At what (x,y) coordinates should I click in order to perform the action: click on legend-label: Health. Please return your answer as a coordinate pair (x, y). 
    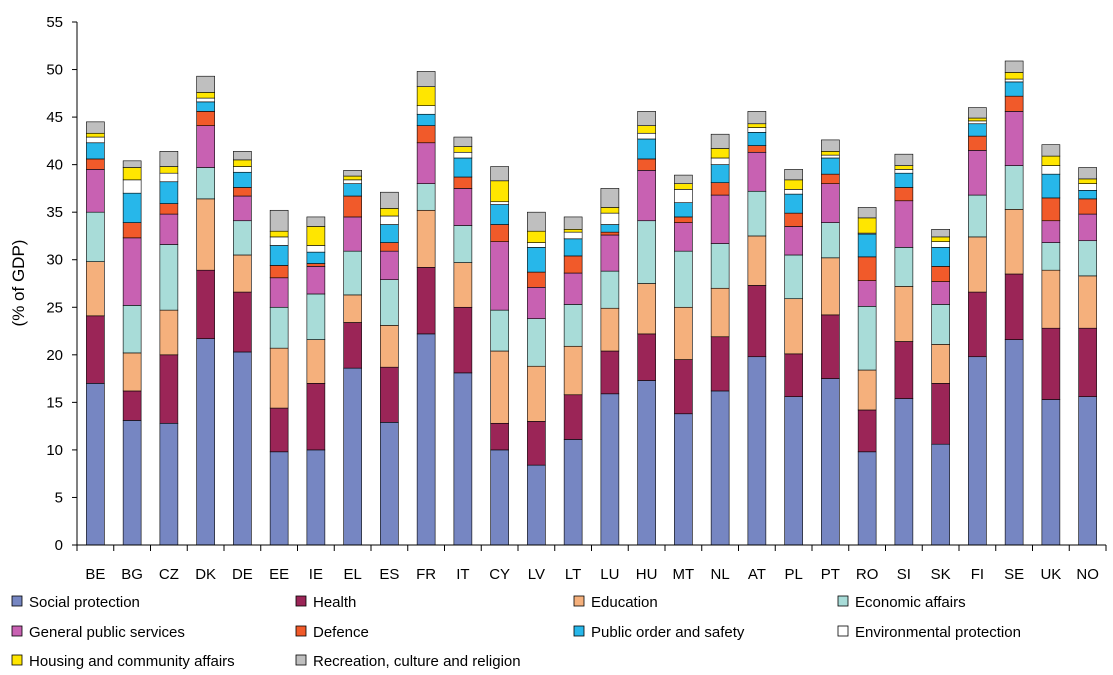
    Looking at the image, I should click on (334, 602).